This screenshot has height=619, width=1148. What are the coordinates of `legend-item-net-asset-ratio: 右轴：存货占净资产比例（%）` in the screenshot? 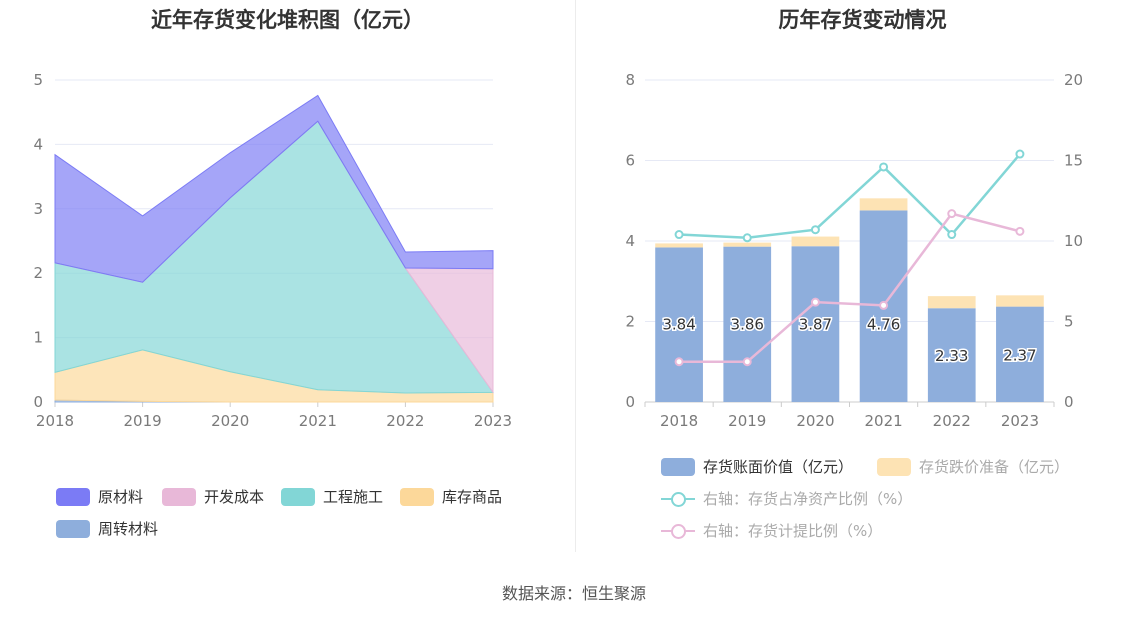 It's located at (786, 498).